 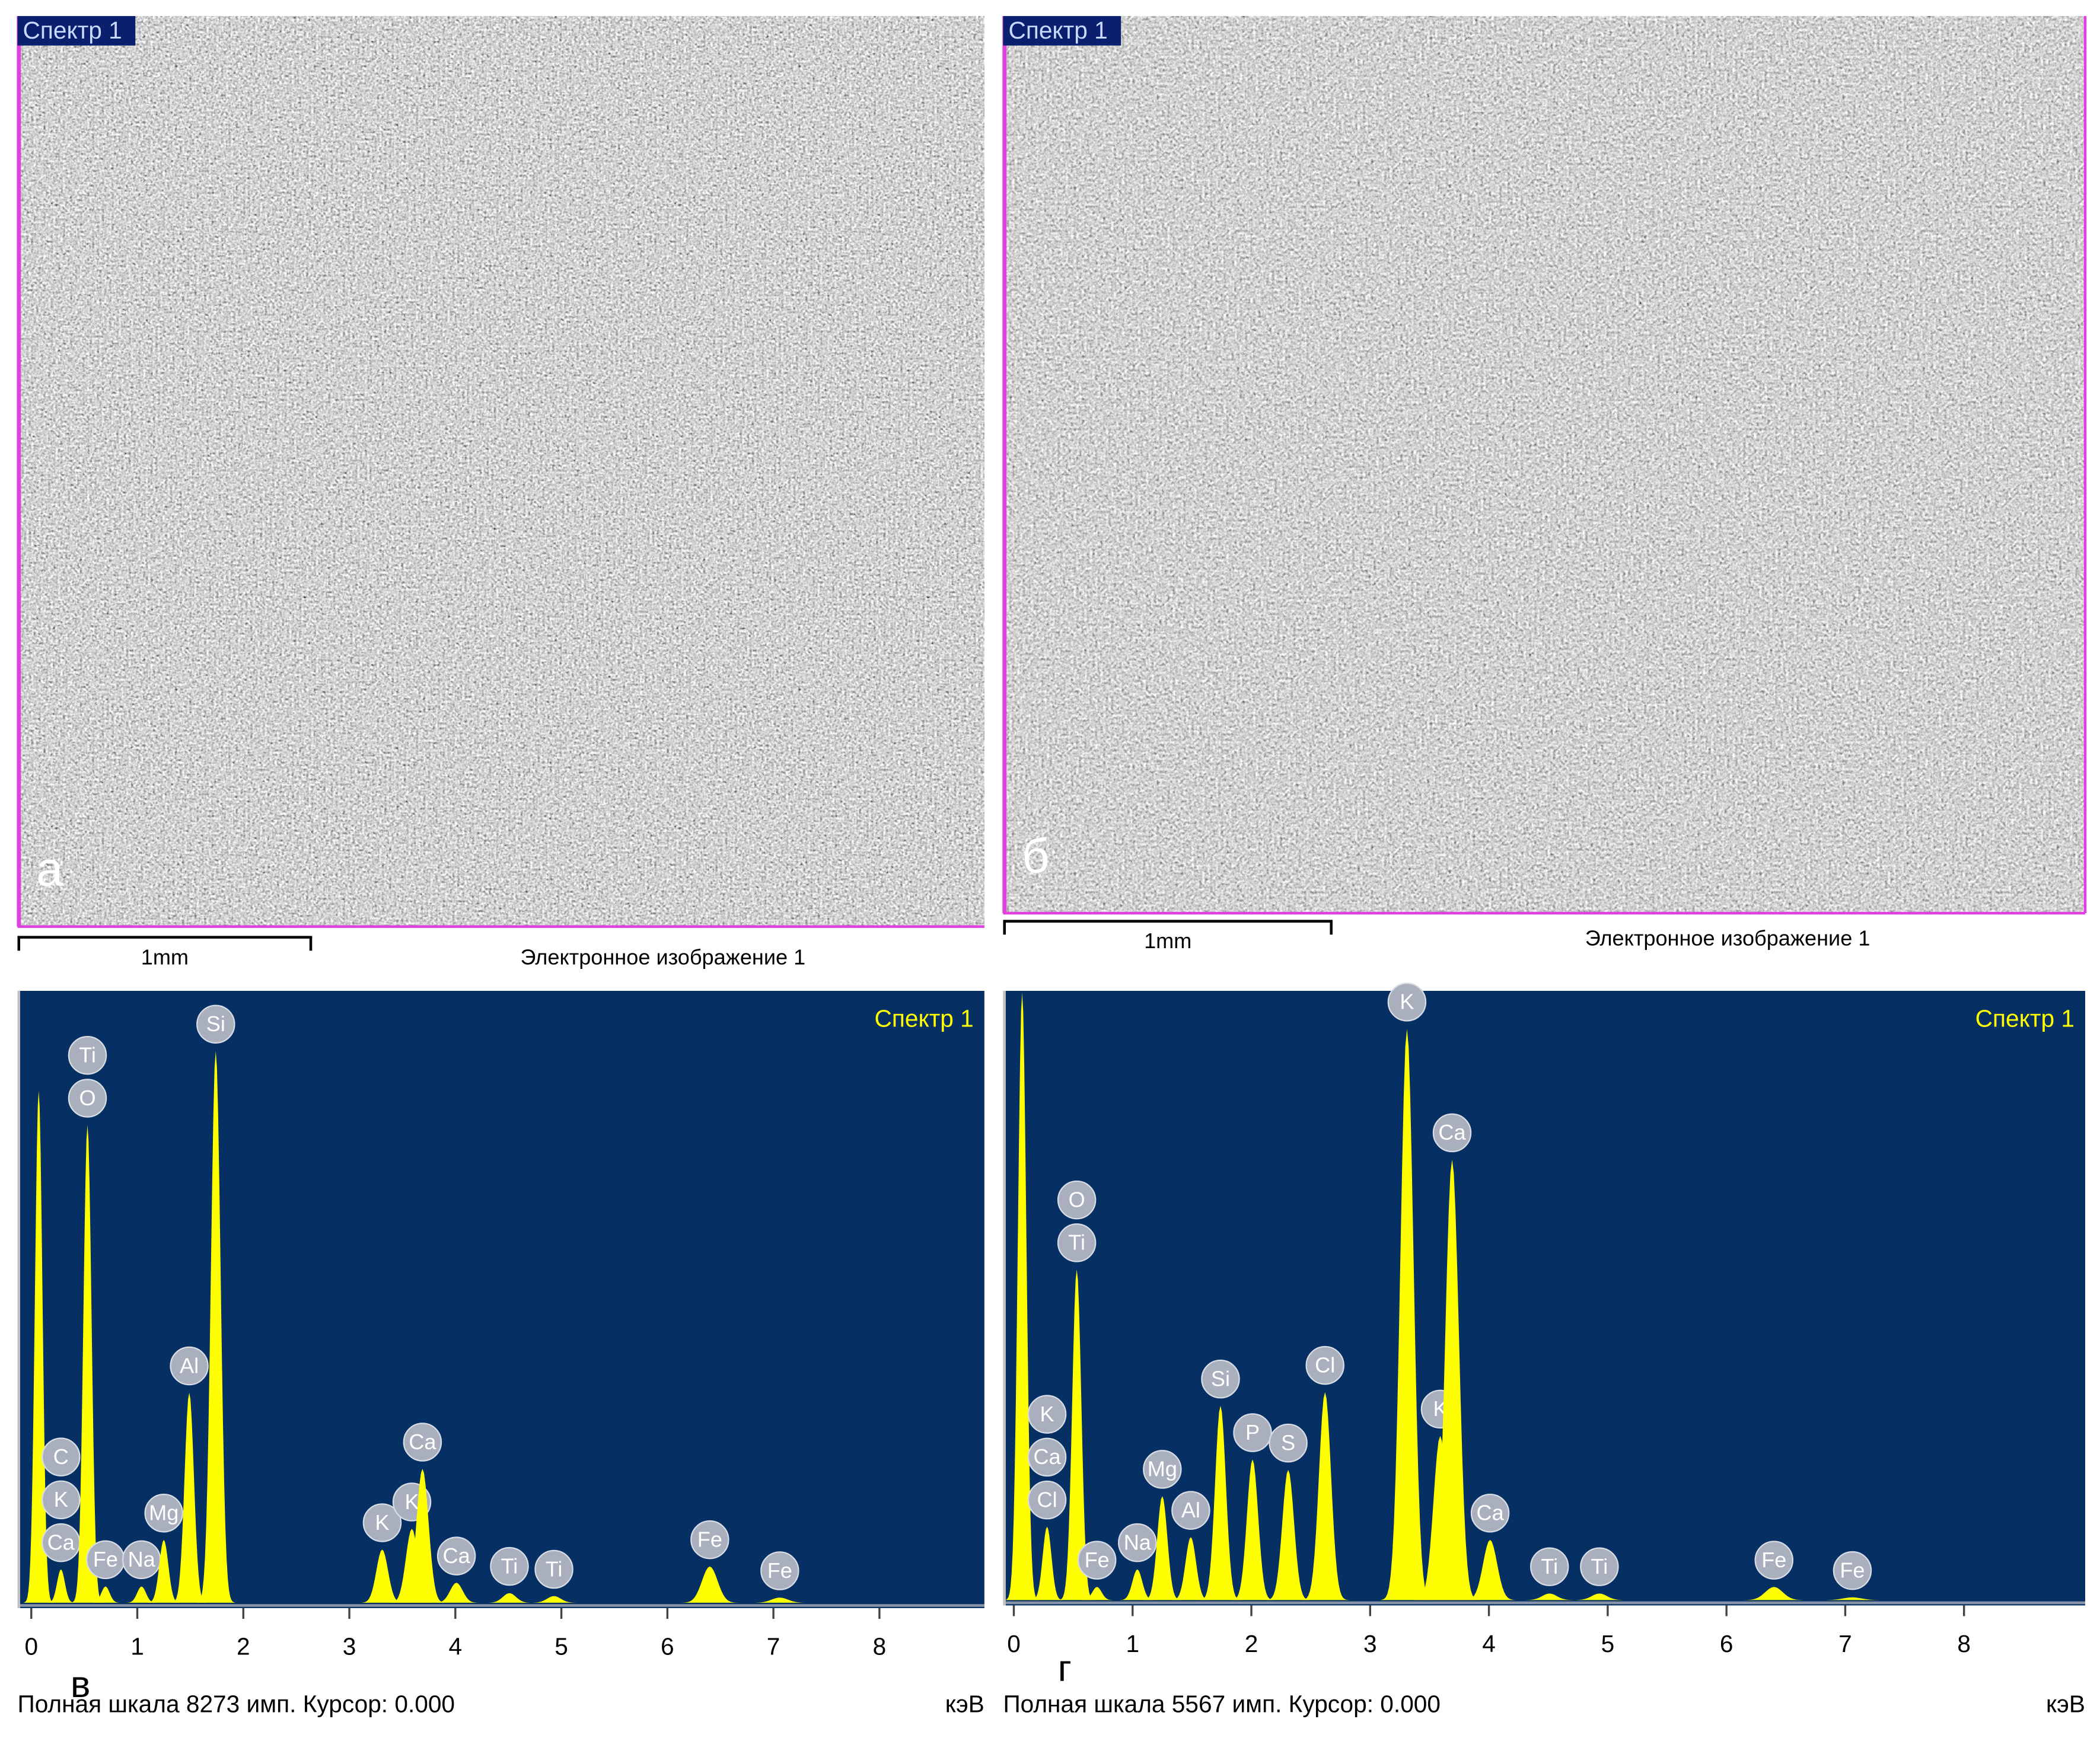 What do you see at coordinates (1728, 938) in the screenshot?
I see `image-caption: Электронное изображение 1` at bounding box center [1728, 938].